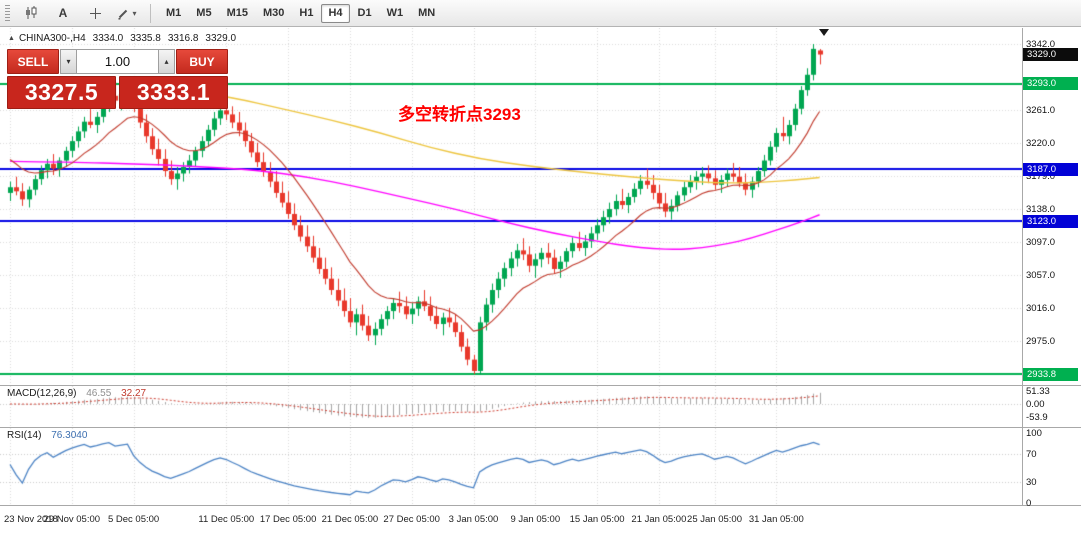 This screenshot has width=1081, height=533. What do you see at coordinates (145, 38) in the screenshot?
I see `high-value: 3335.8` at bounding box center [145, 38].